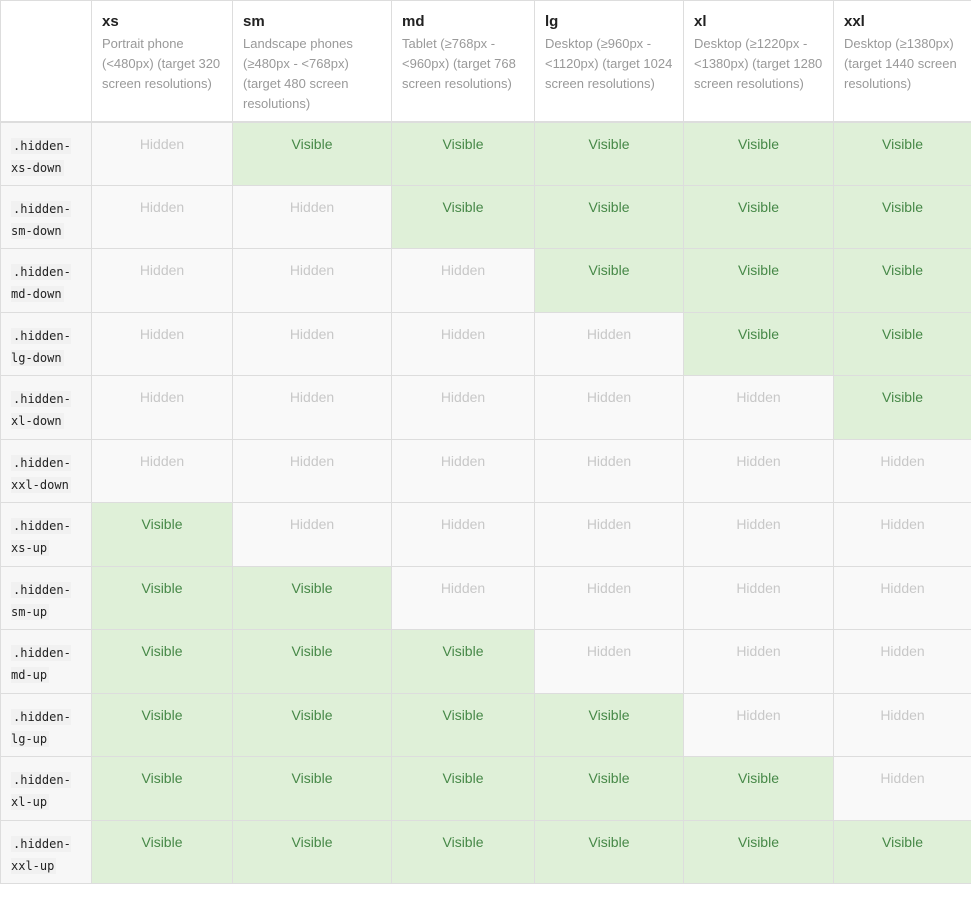 Image resolution: width=971 pixels, height=898 pixels. I want to click on row-label-cell: .hidden-xl-down, so click(46, 407).